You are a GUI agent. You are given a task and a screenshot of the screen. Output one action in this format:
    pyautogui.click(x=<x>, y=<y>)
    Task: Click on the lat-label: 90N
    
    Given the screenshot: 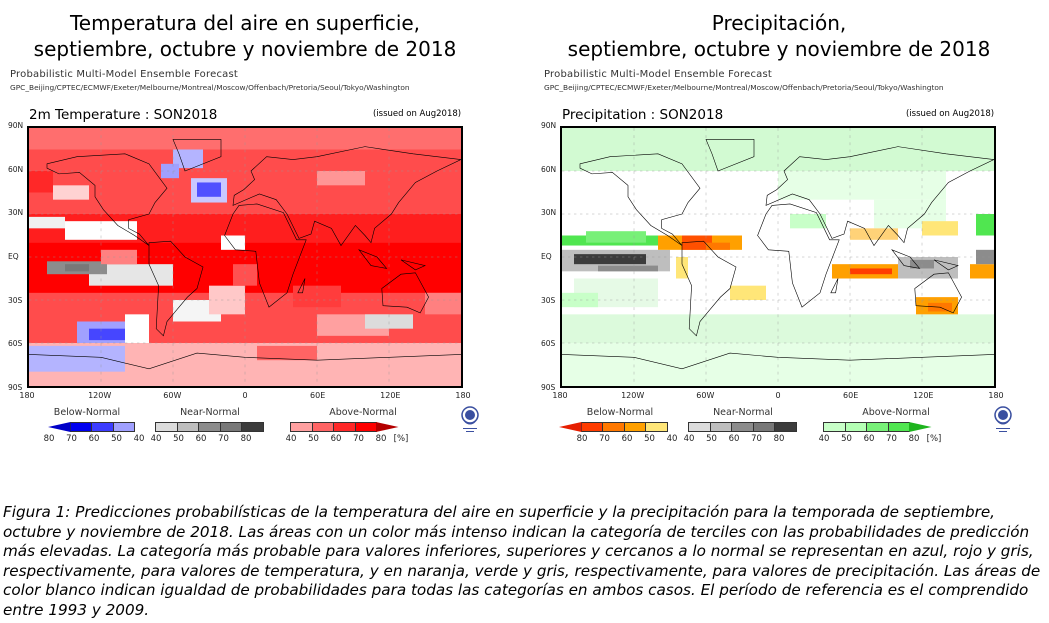 What is the action you would take?
    pyautogui.click(x=16, y=125)
    